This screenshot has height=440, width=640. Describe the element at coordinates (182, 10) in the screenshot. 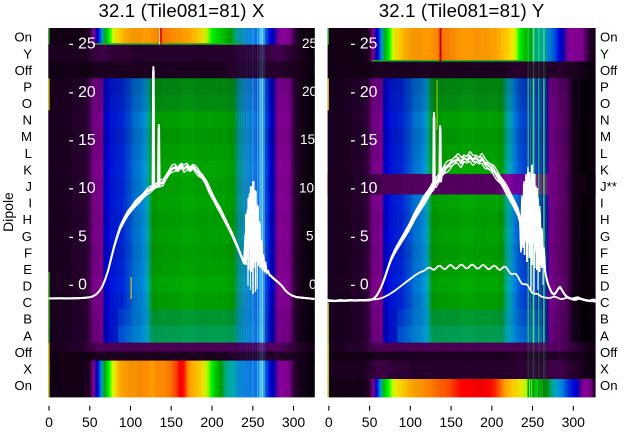

I see `svg-text: 32.1 (Tile081=81) X` at that location.